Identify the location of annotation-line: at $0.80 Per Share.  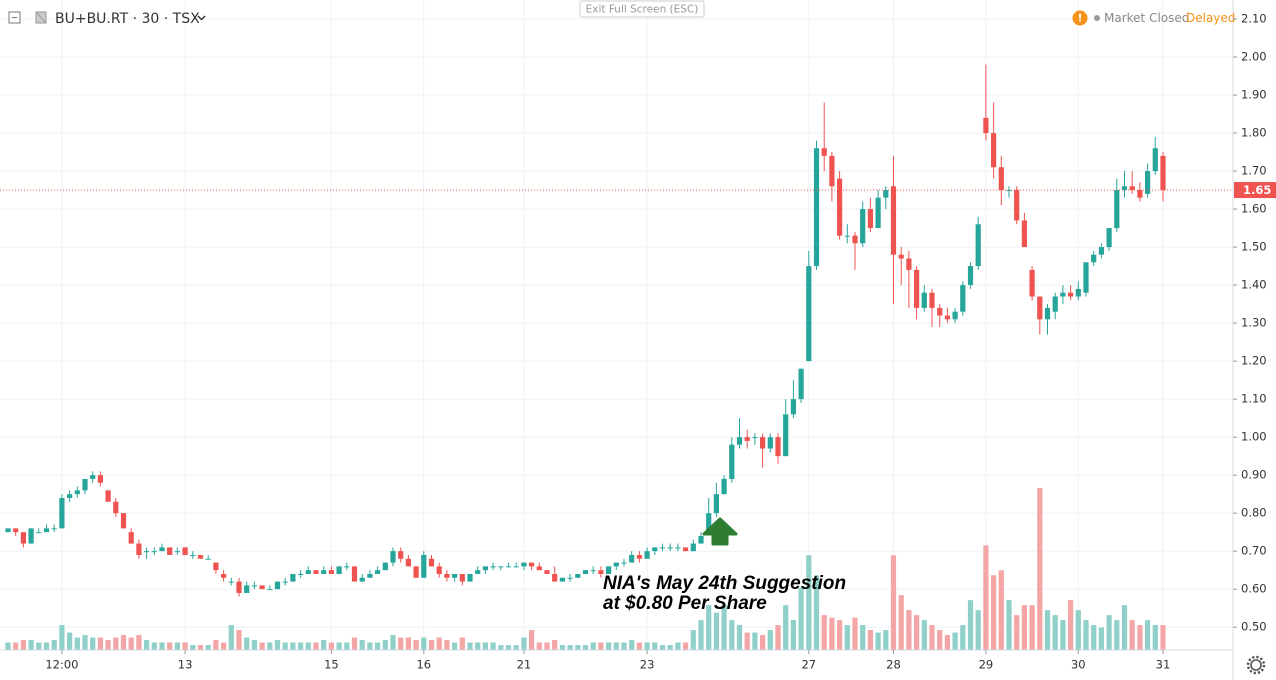
(685, 603).